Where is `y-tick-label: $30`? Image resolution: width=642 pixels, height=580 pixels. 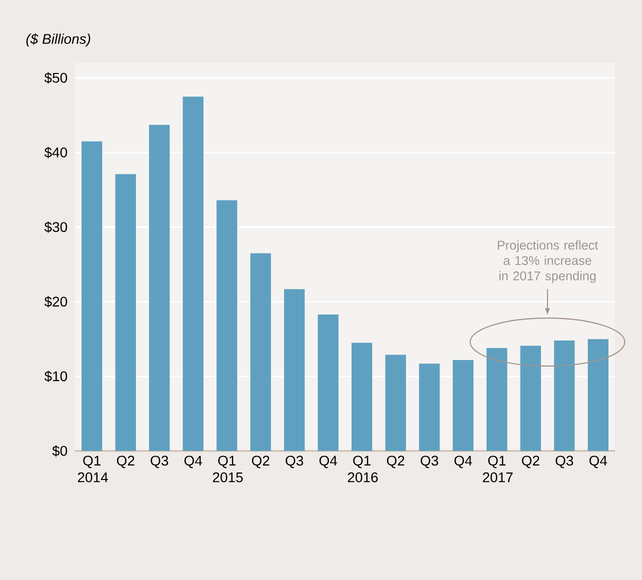
y-tick-label: $30 is located at coordinates (56, 227).